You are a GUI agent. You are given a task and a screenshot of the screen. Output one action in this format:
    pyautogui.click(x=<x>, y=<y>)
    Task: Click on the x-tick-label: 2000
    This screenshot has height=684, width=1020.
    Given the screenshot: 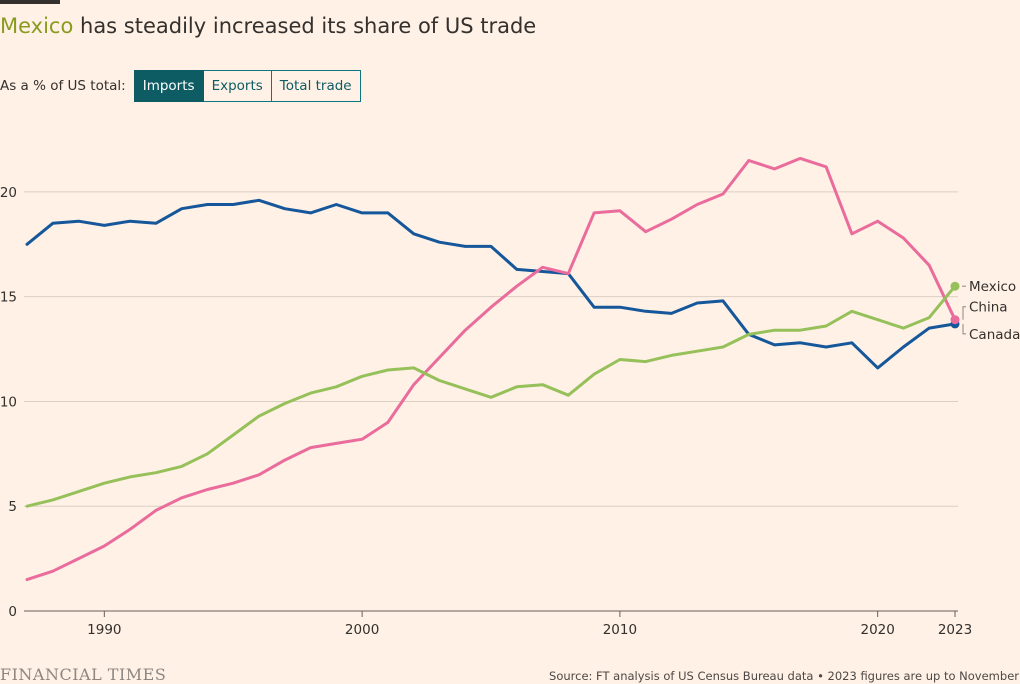 What is the action you would take?
    pyautogui.click(x=362, y=630)
    